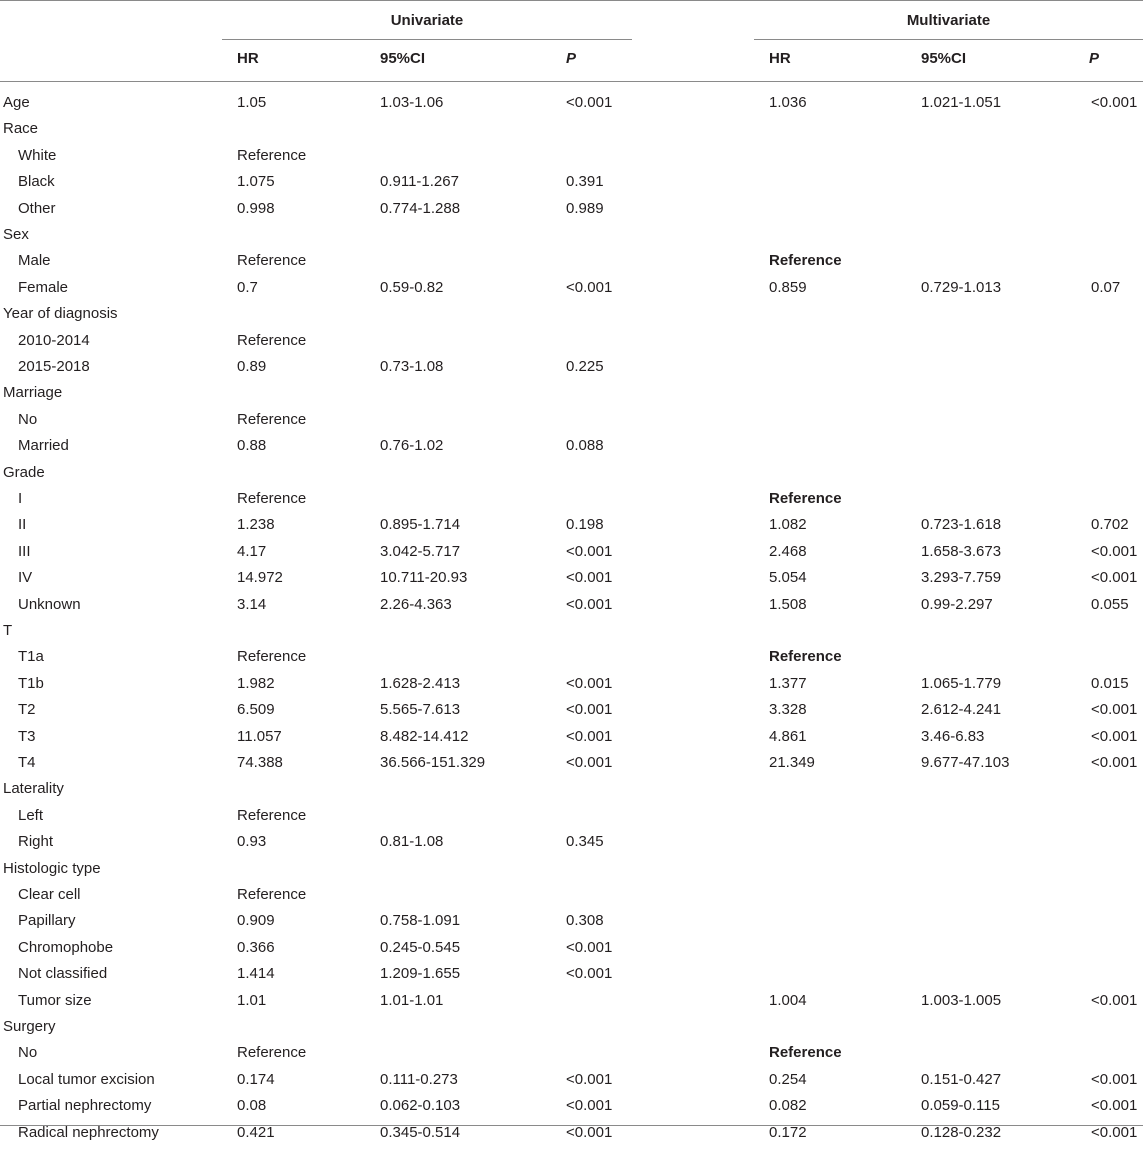  I want to click on multivariate-ci: 0.723-1.618, so click(961, 525).